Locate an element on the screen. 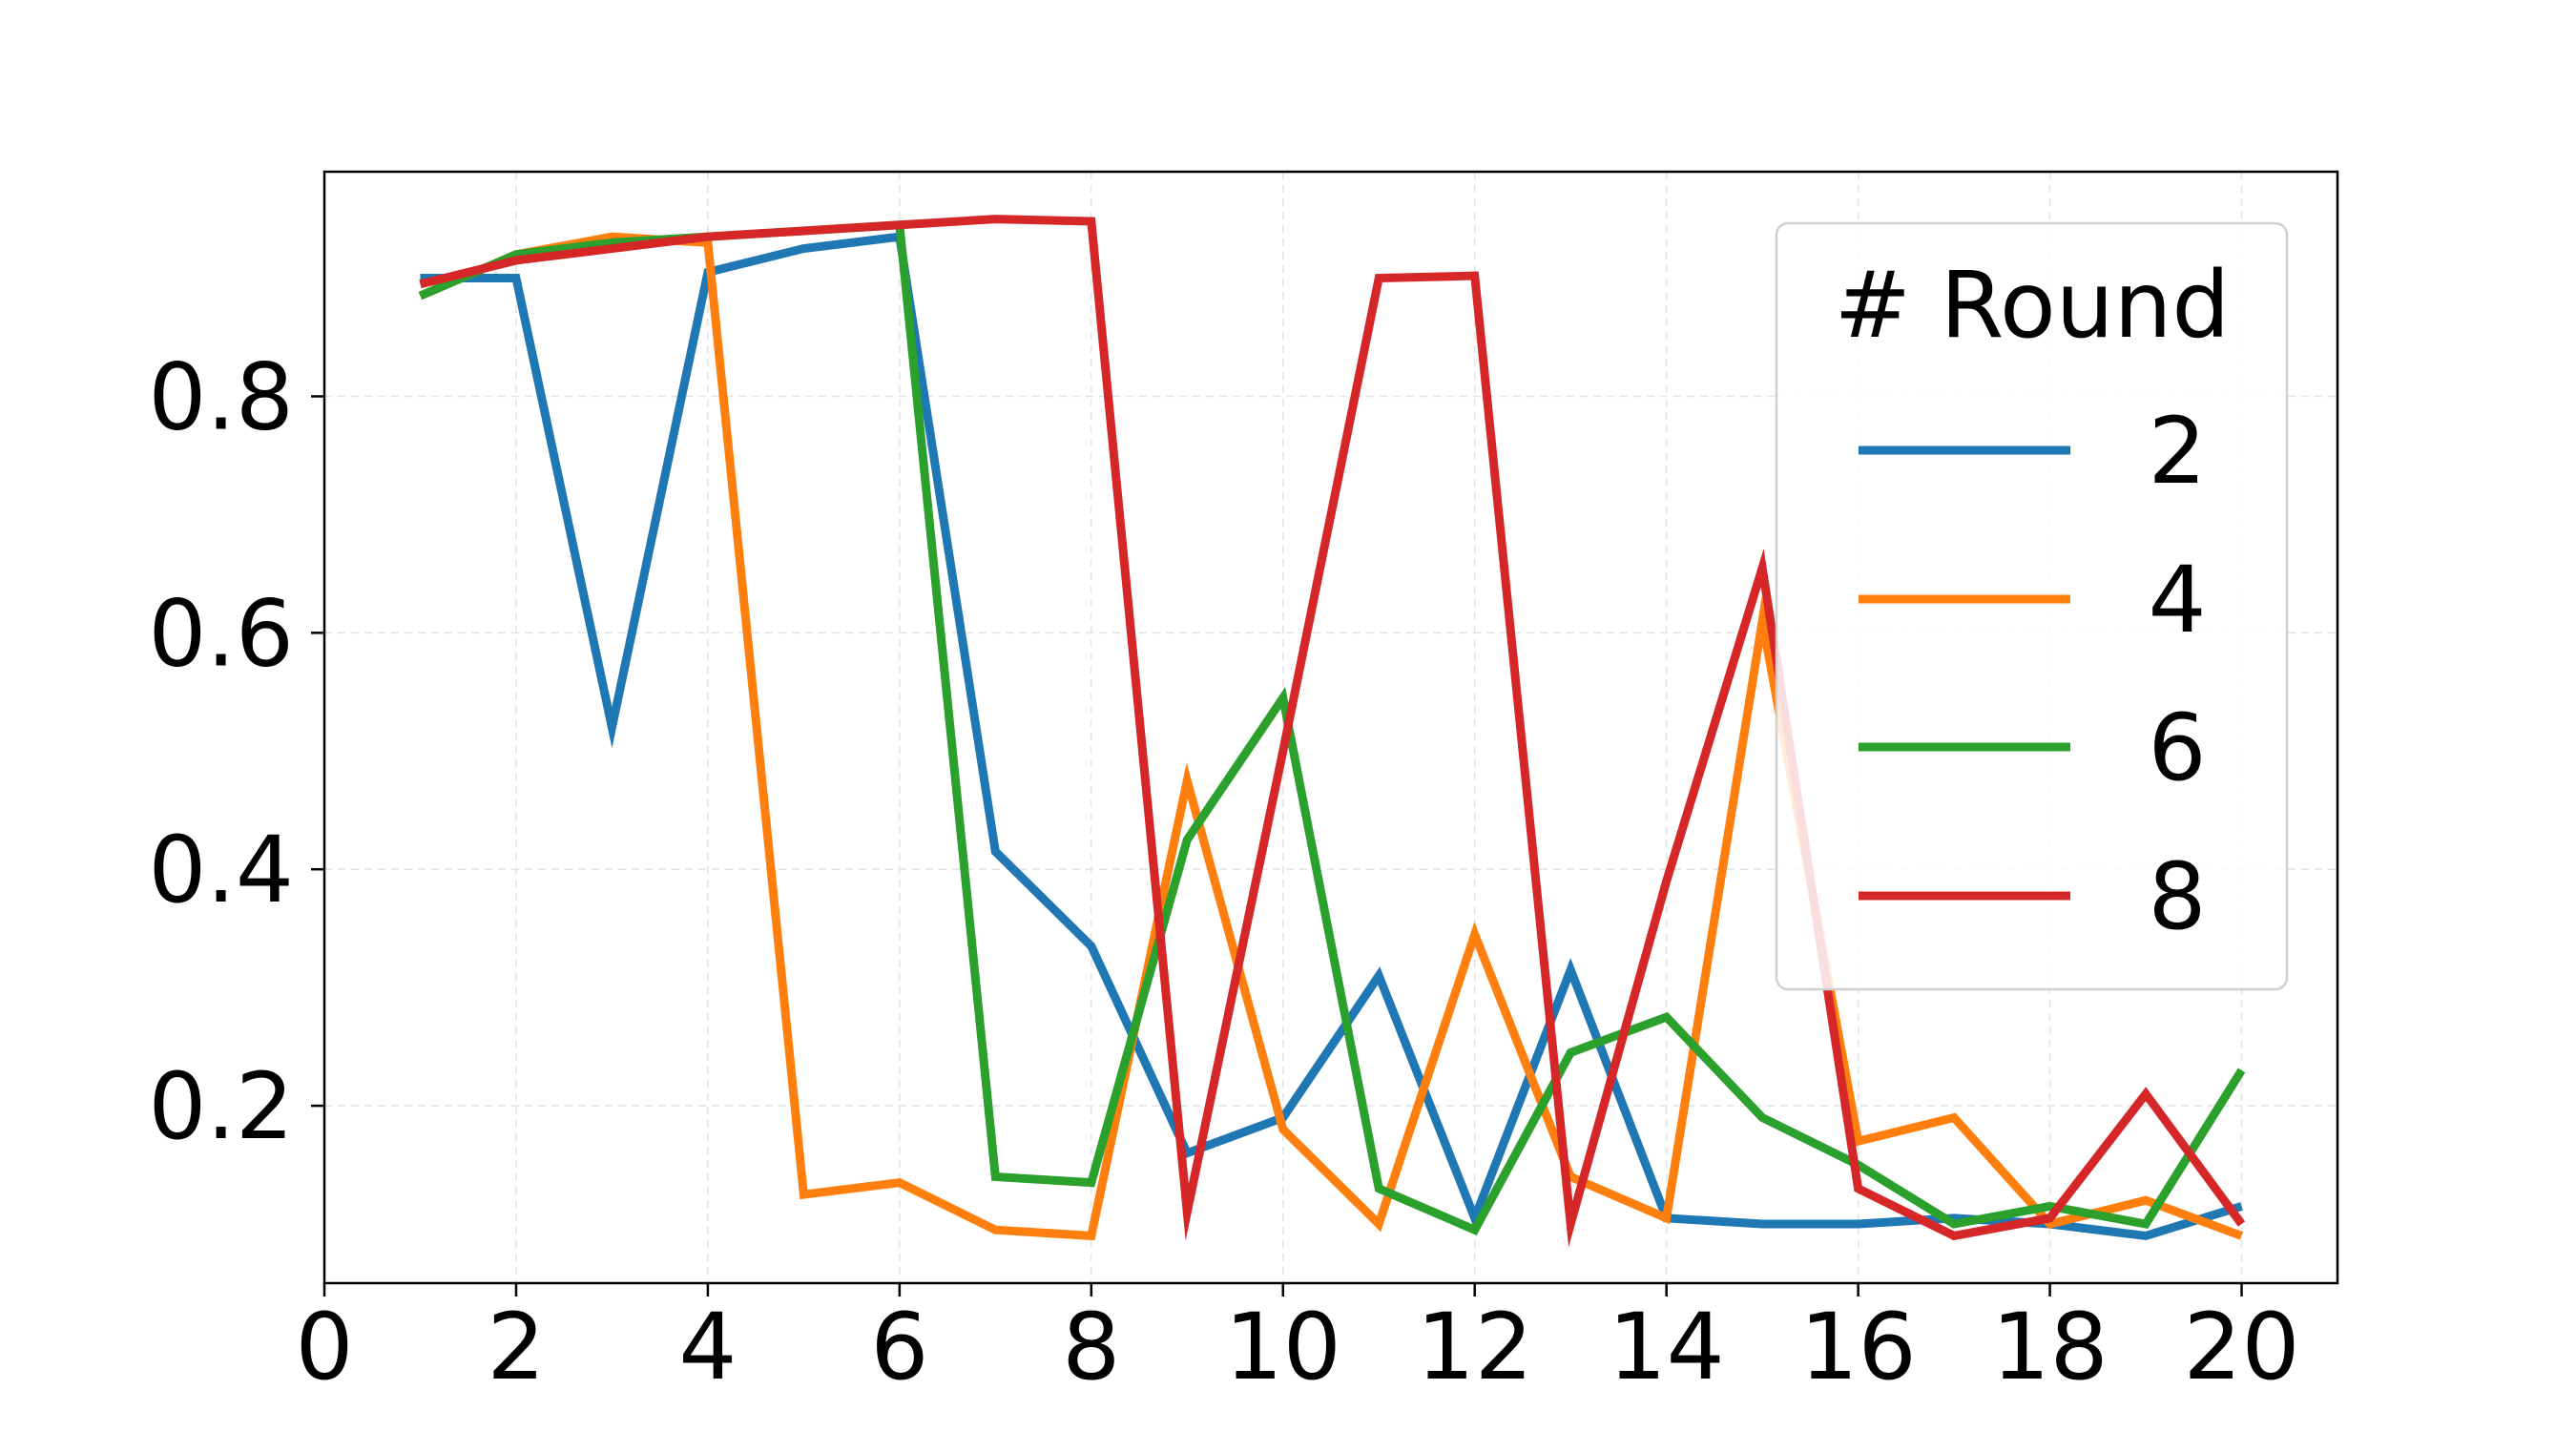 This screenshot has height=1431, width=2576. x-tick-label: 6 is located at coordinates (899, 1347).